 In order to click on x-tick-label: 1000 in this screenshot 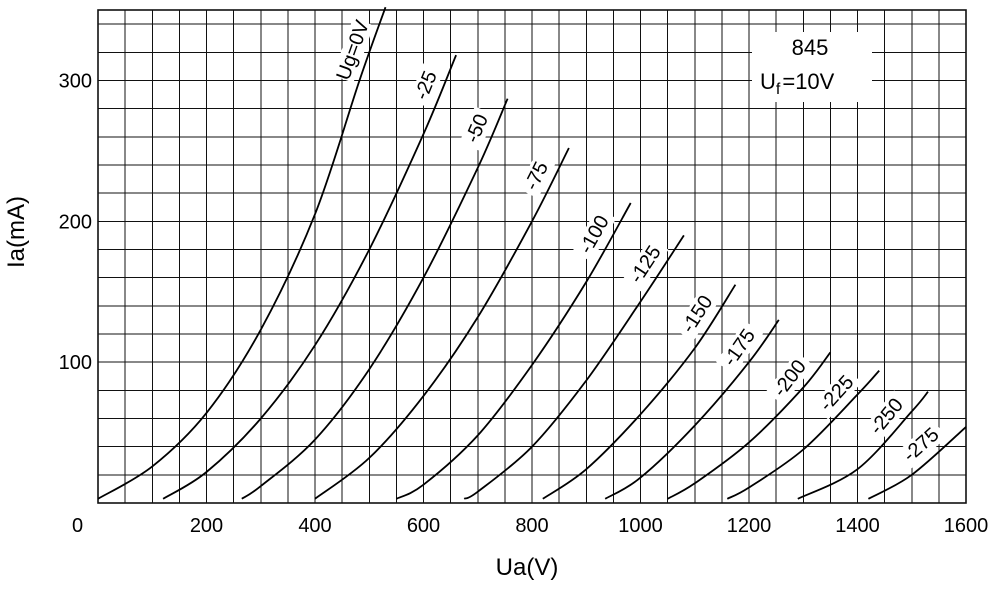, I will do `click(640, 526)`.